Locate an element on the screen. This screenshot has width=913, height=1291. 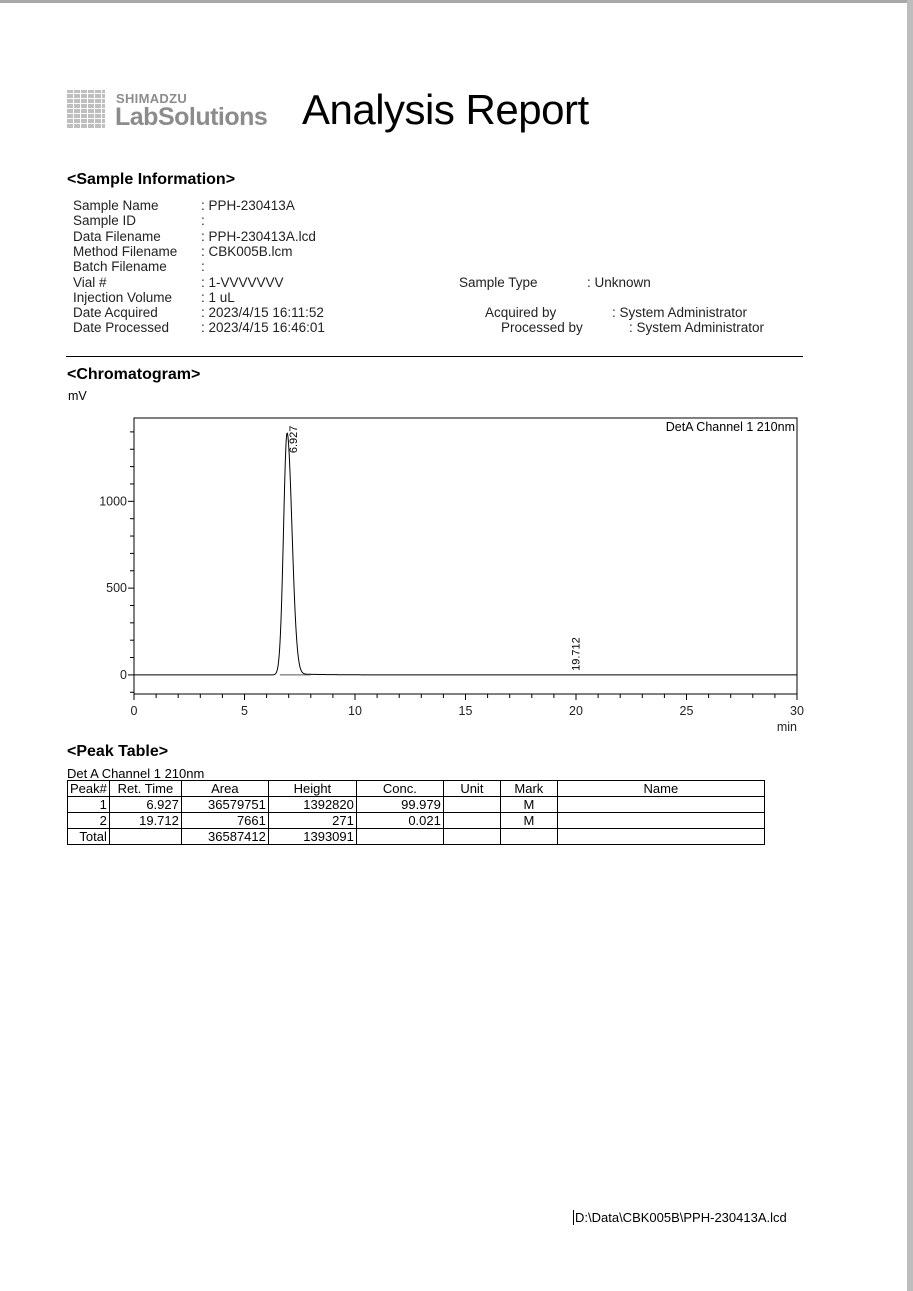
info-value-text: 2023/4/15 16:11:52 is located at coordinates (266, 313).